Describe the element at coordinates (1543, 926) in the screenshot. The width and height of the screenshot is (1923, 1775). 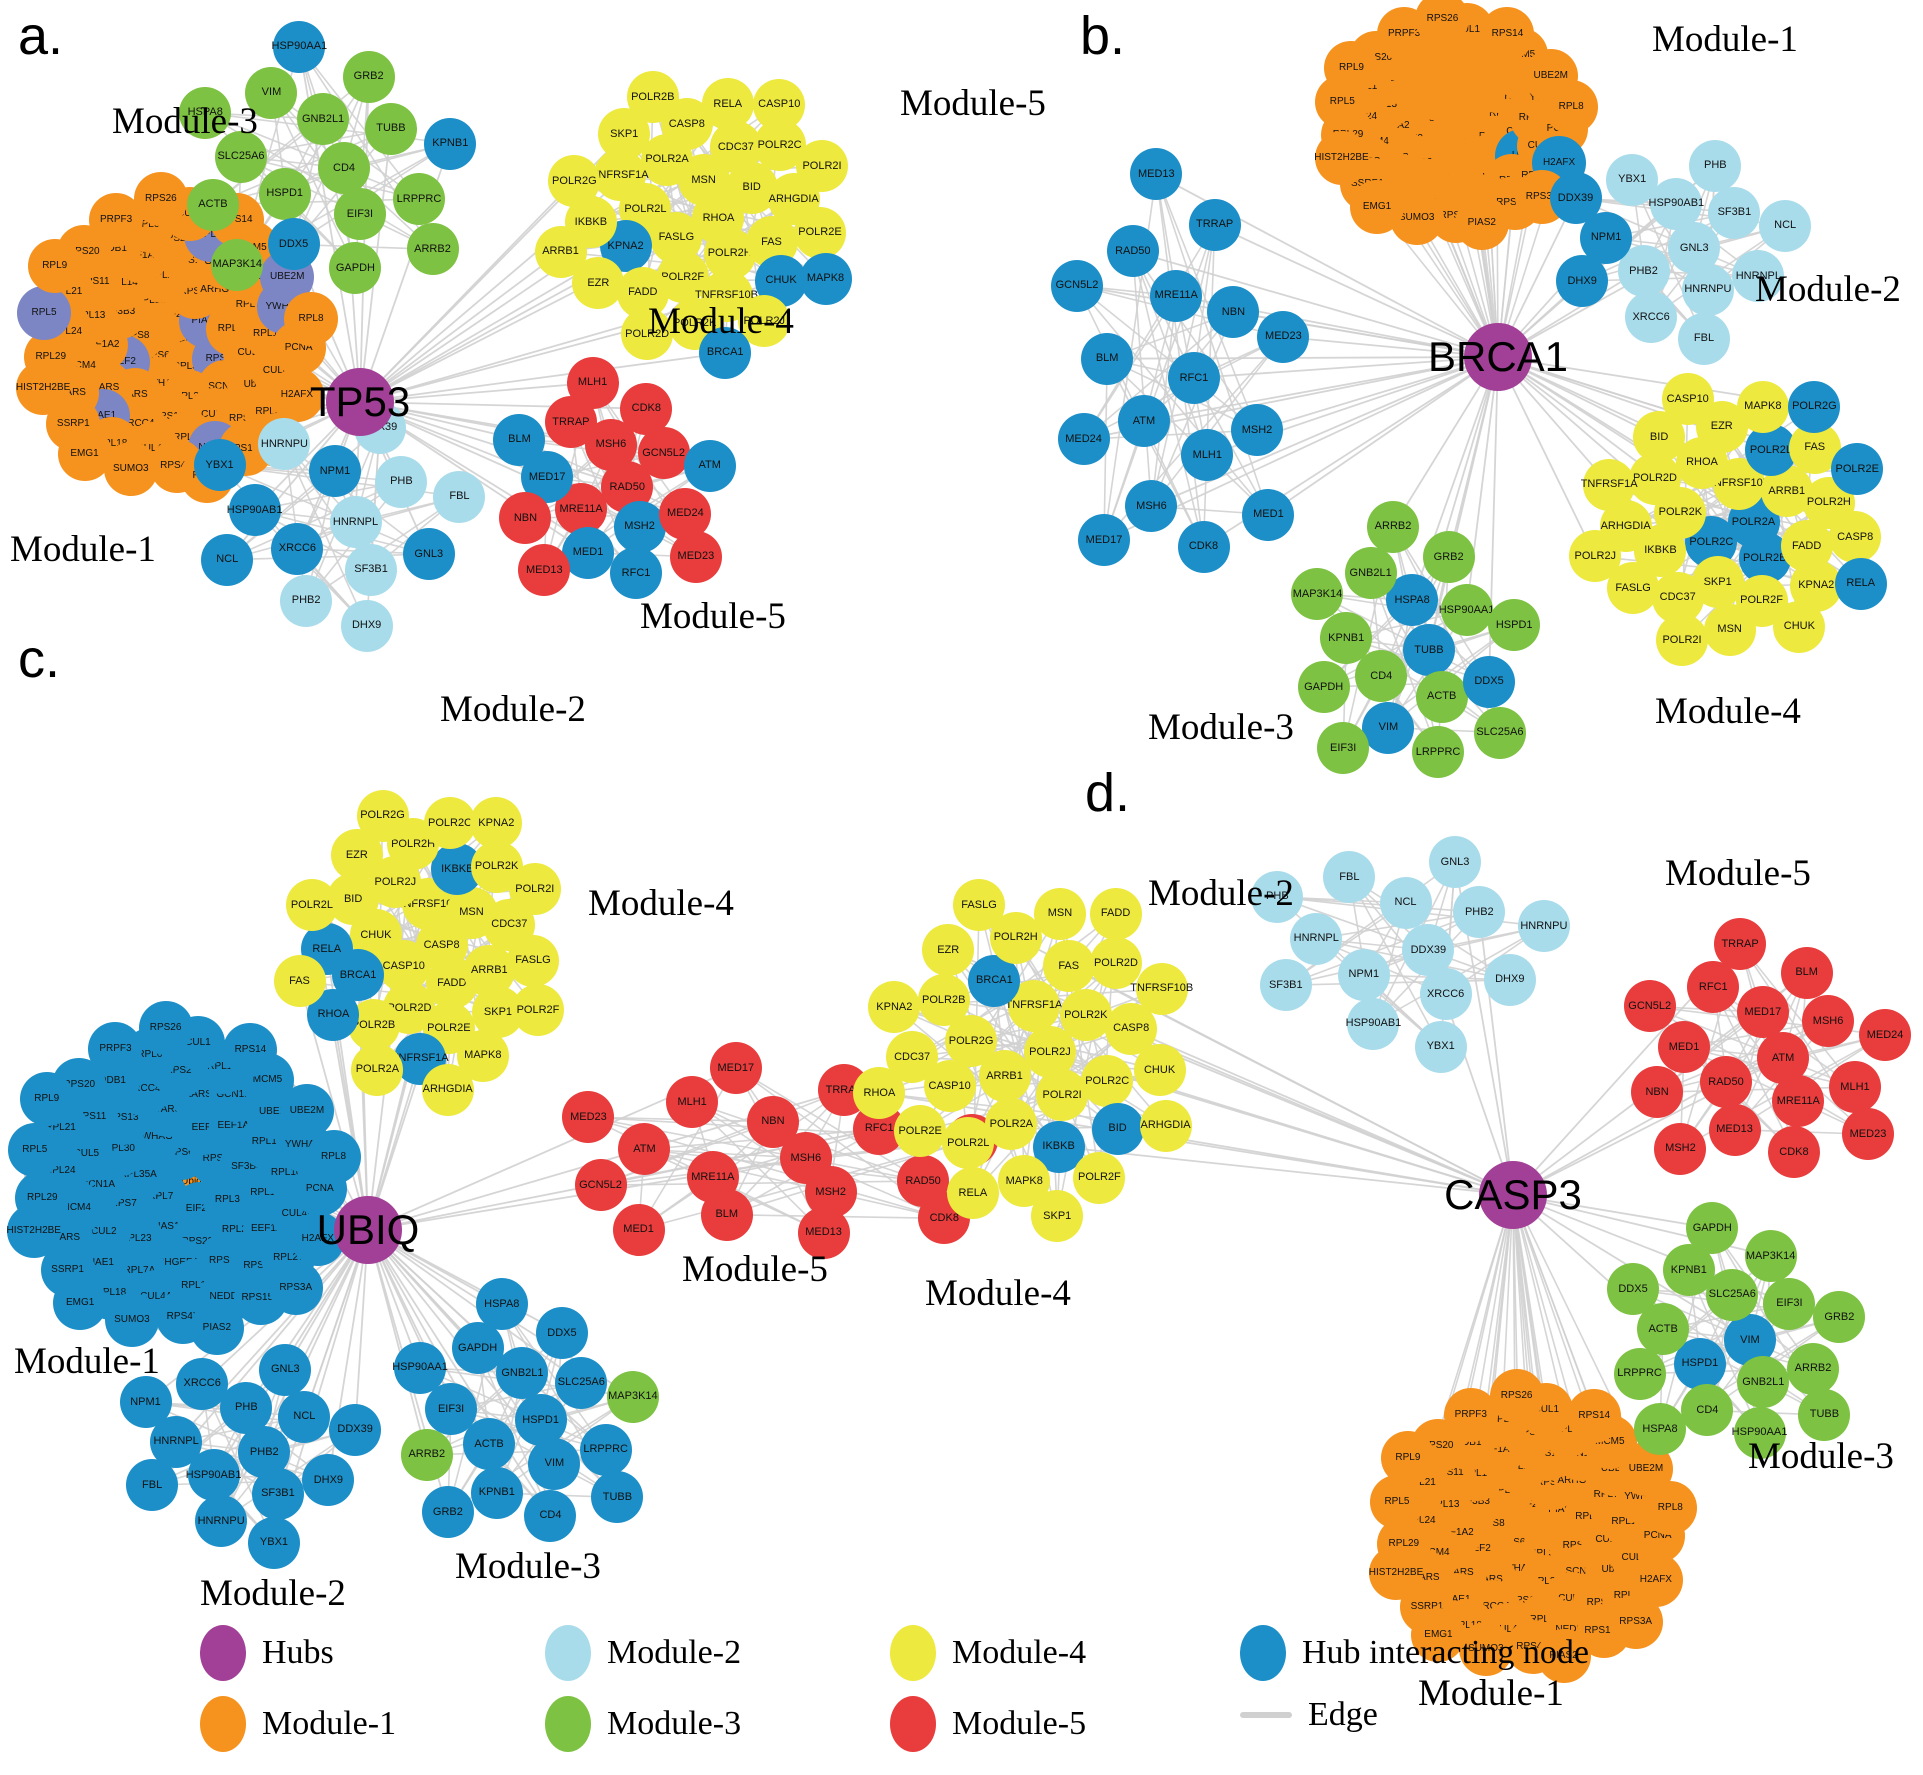
I see `node-d-hnrnpu: HNRNPU` at that location.